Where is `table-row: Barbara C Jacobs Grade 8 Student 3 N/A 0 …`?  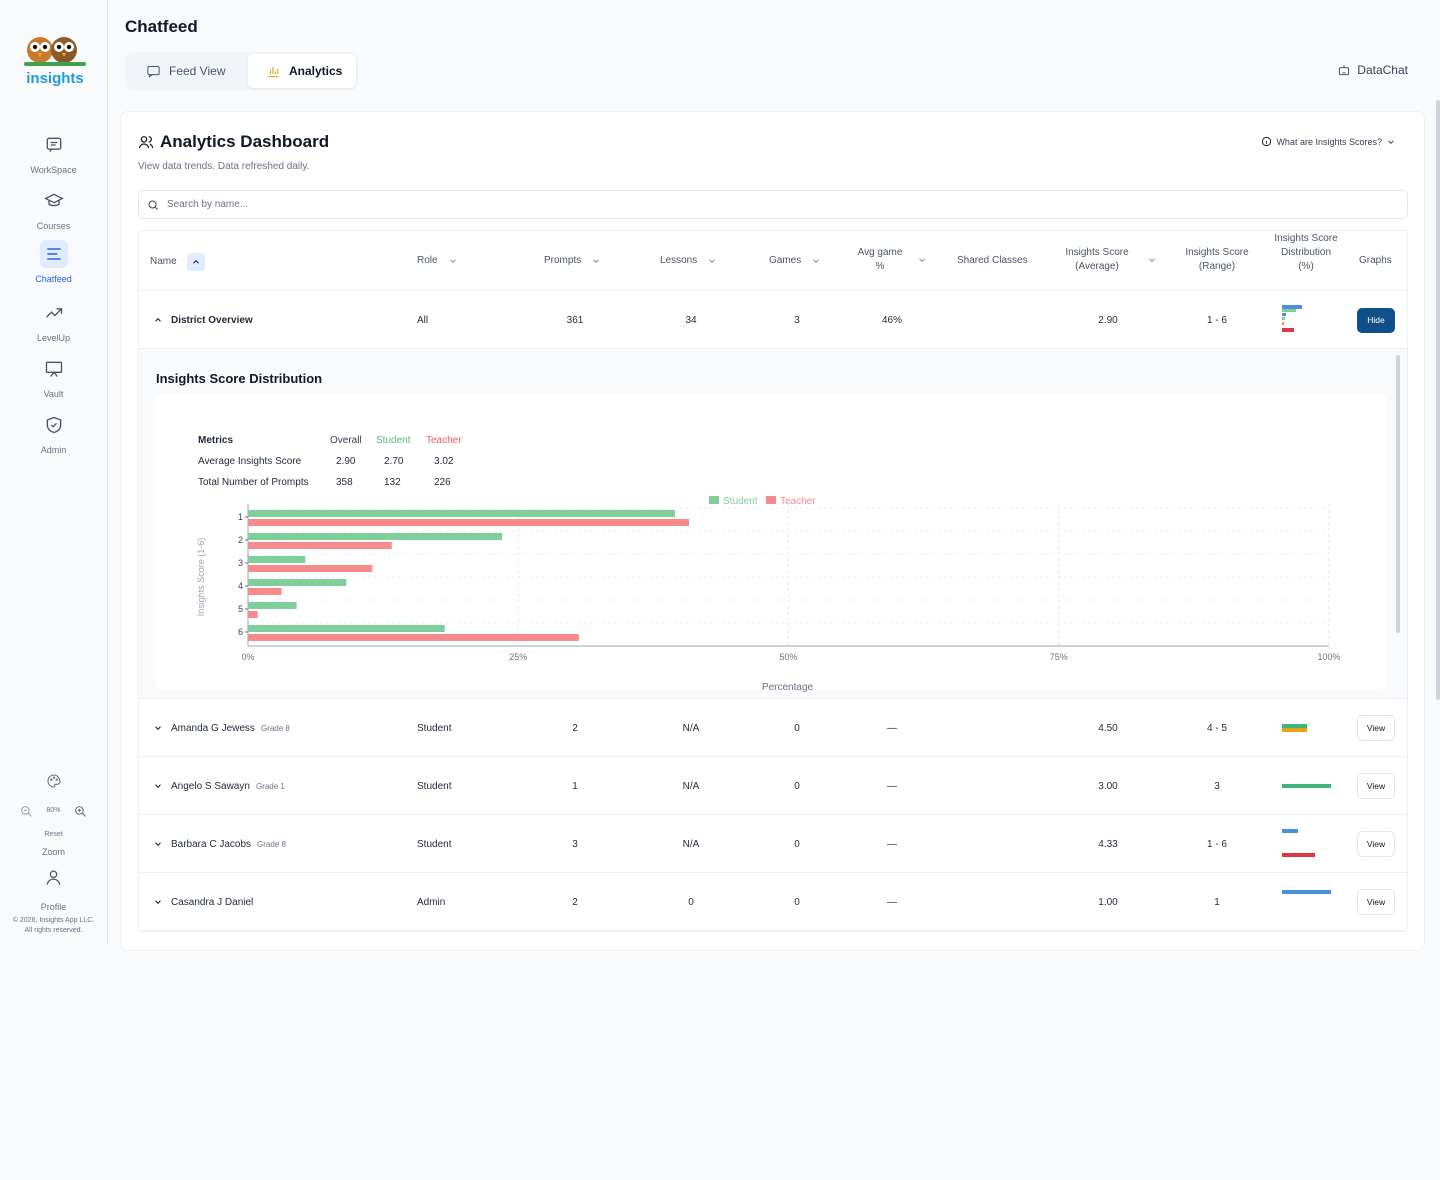
table-row: Barbara C Jacobs Grade 8 Student 3 N/A 0 … is located at coordinates (773, 844).